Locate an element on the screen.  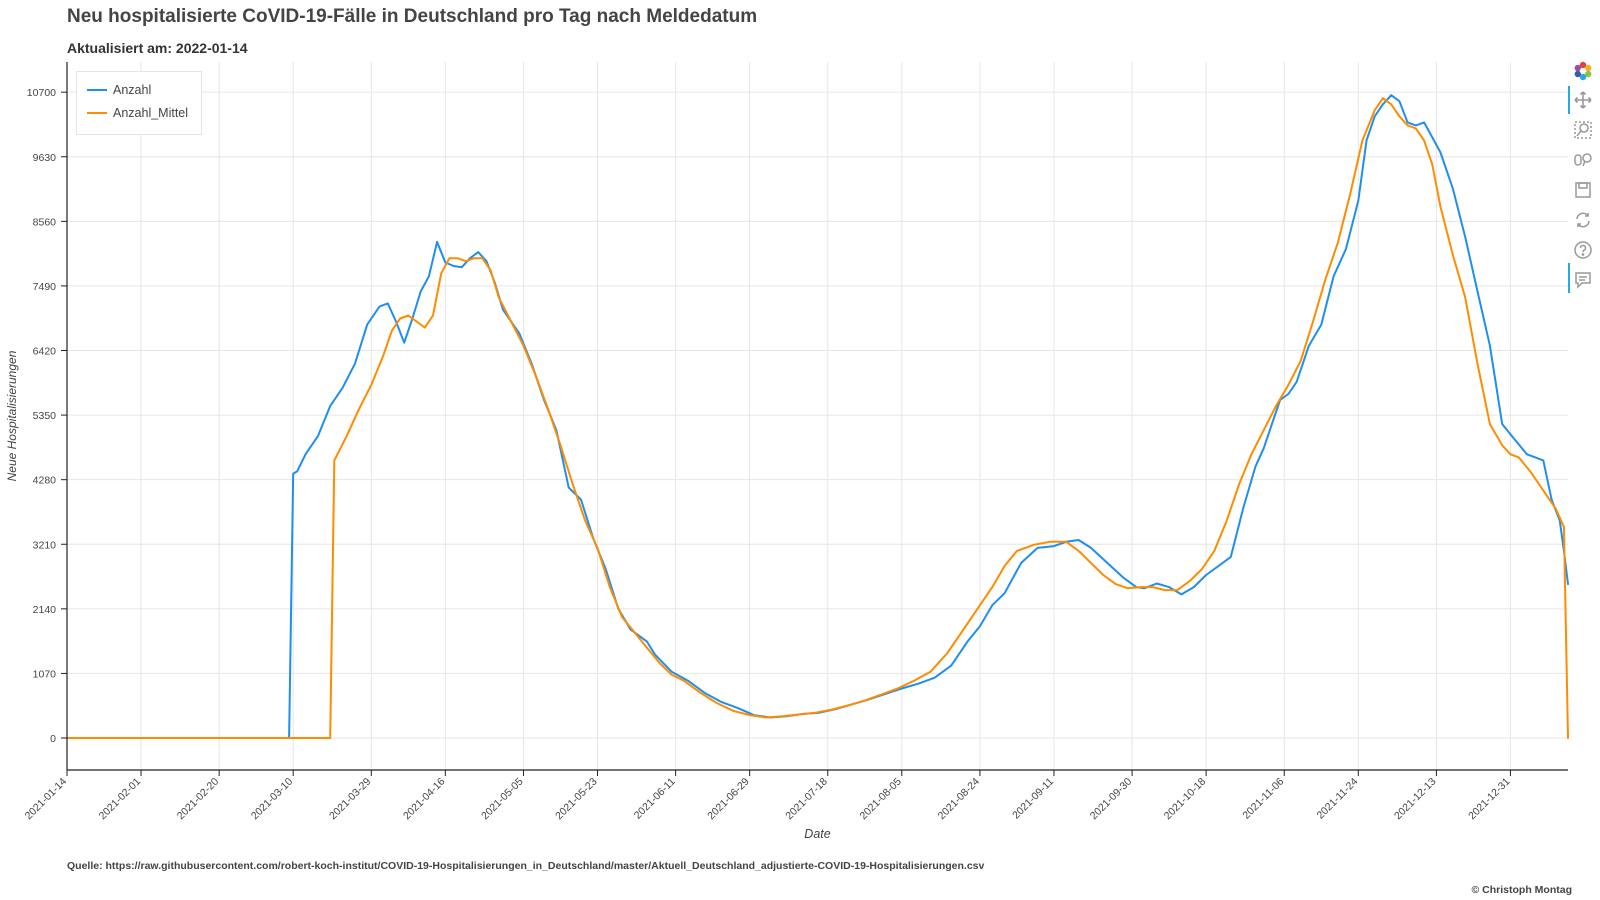
x-tick-label: 2021-11-06 is located at coordinates (1263, 799).